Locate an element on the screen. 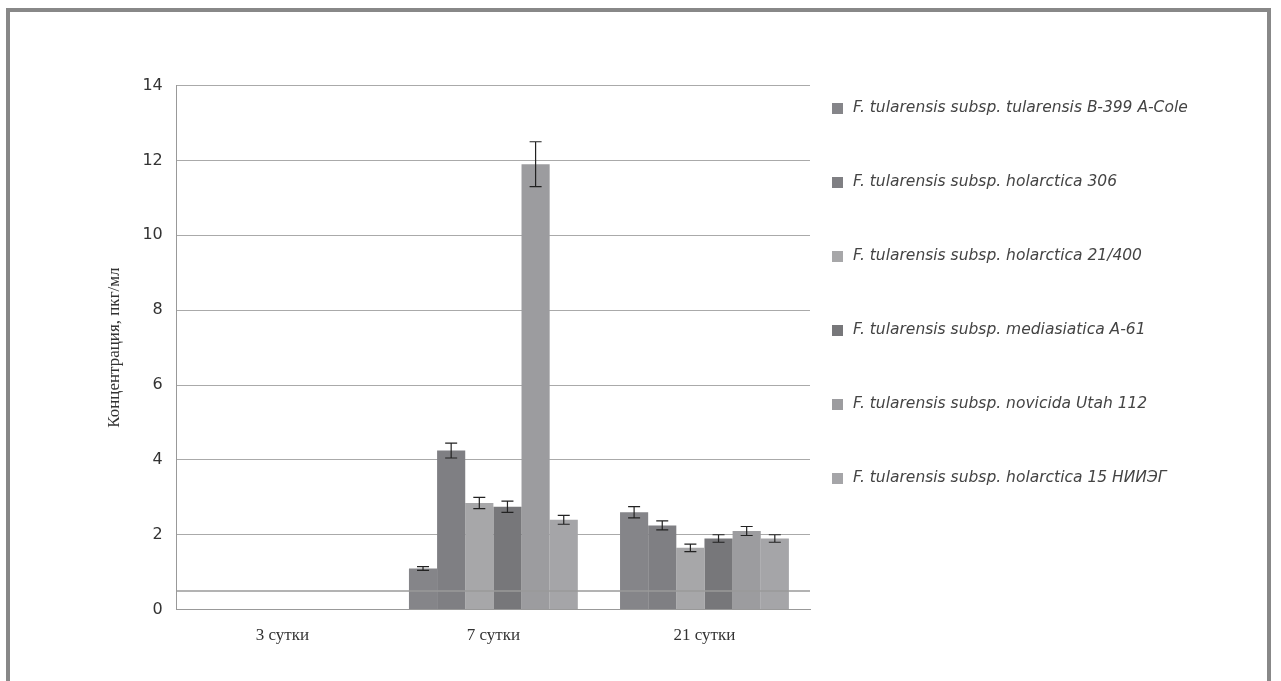 This screenshot has height=681, width=1281. y-tick-label: 4 is located at coordinates (157, 459).